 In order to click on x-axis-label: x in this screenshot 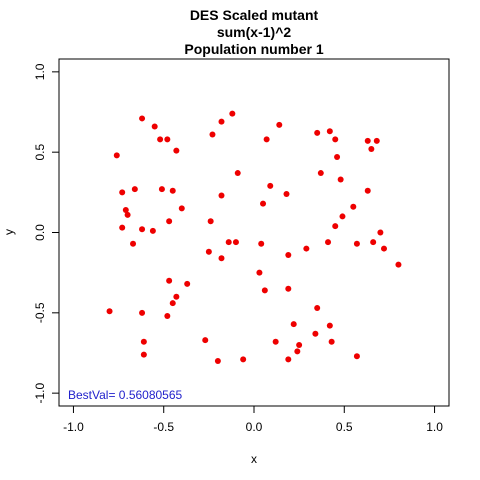, I will do `click(254, 459)`.